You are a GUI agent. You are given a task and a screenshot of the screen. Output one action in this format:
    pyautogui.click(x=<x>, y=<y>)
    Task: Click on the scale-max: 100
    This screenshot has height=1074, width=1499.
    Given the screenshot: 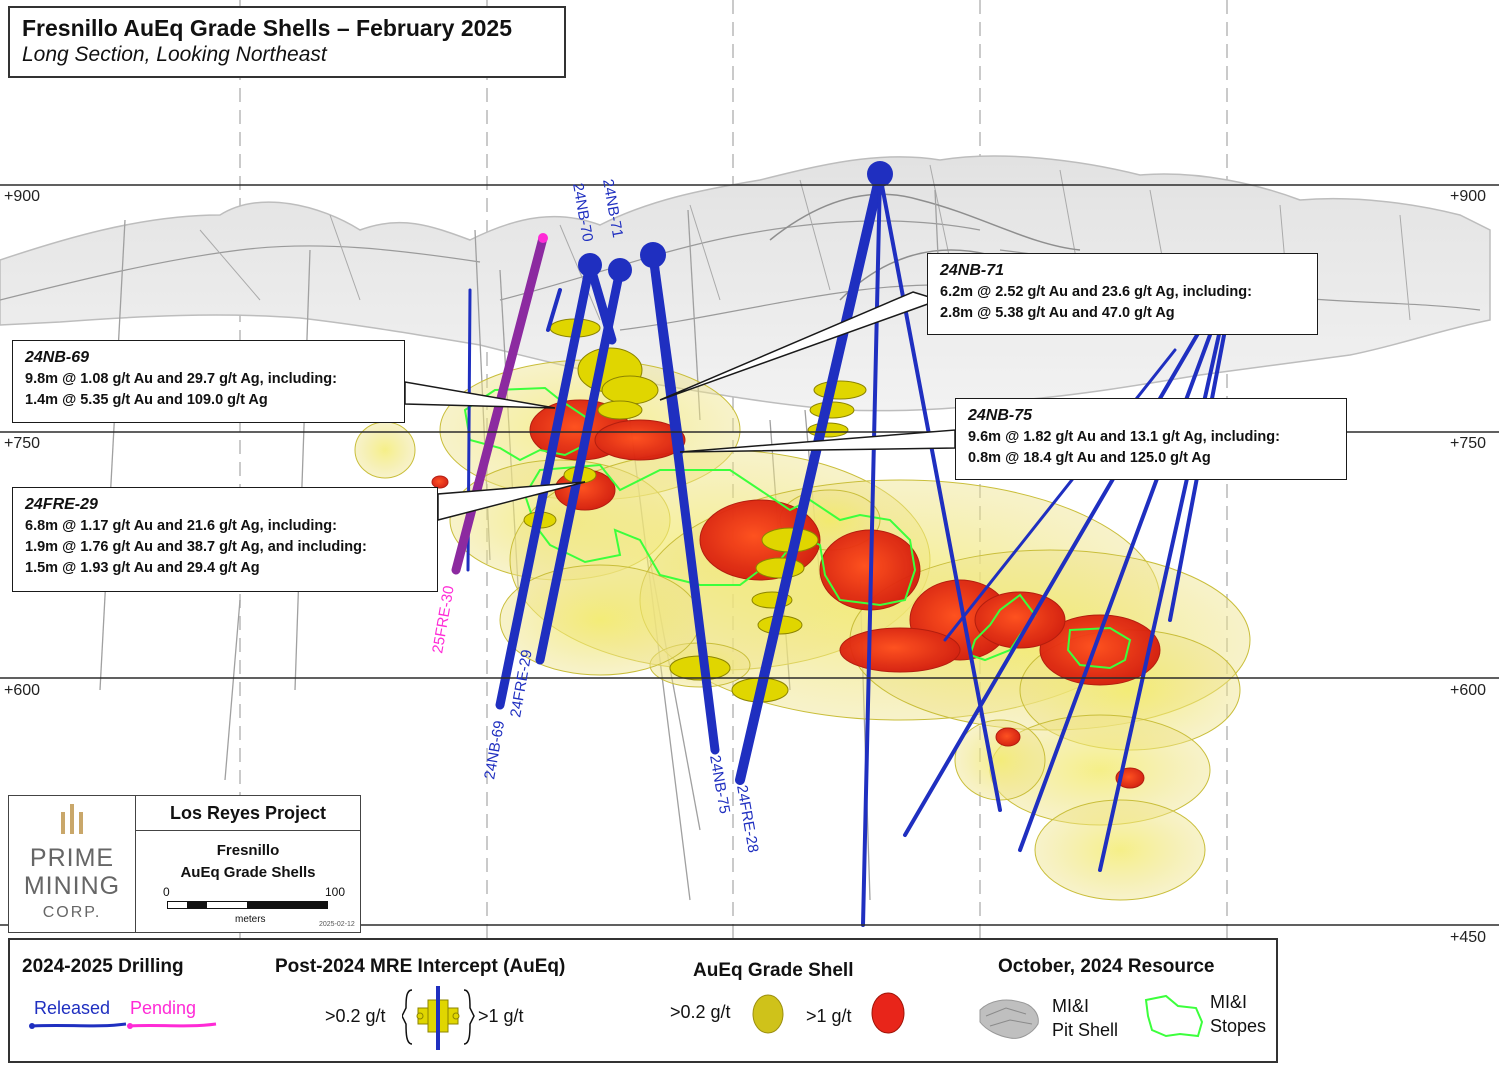 What is the action you would take?
    pyautogui.click(x=335, y=892)
    